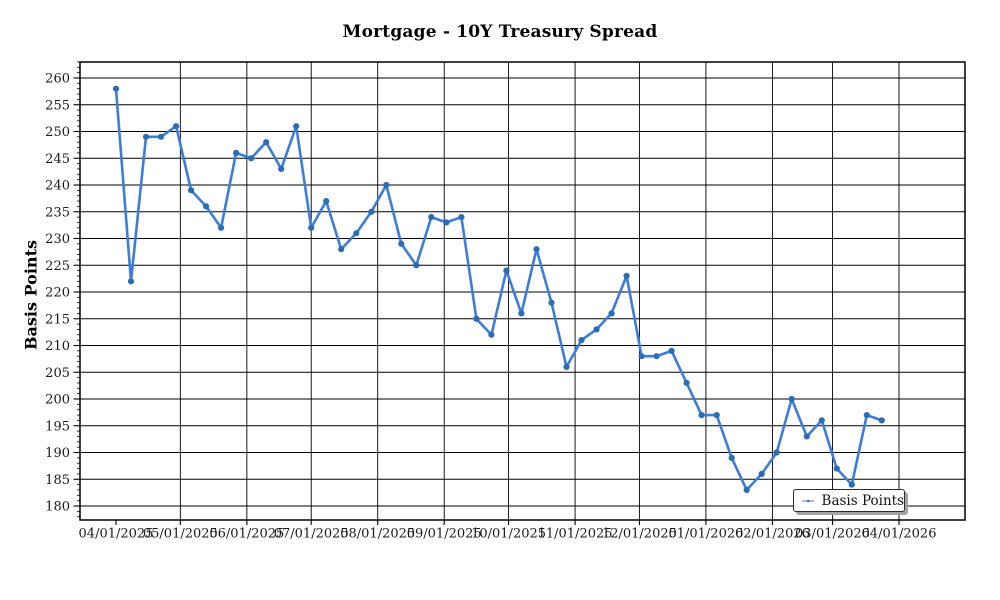 This screenshot has height=600, width=1000. I want to click on y-tick-label: 215, so click(57, 319).